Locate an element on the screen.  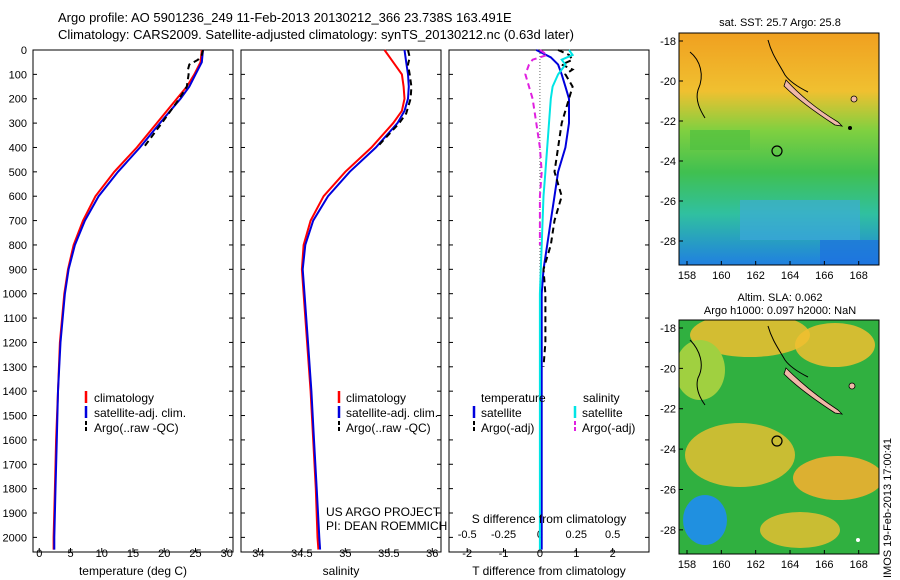
depth-tick-label: 900 is located at coordinates (18, 270).